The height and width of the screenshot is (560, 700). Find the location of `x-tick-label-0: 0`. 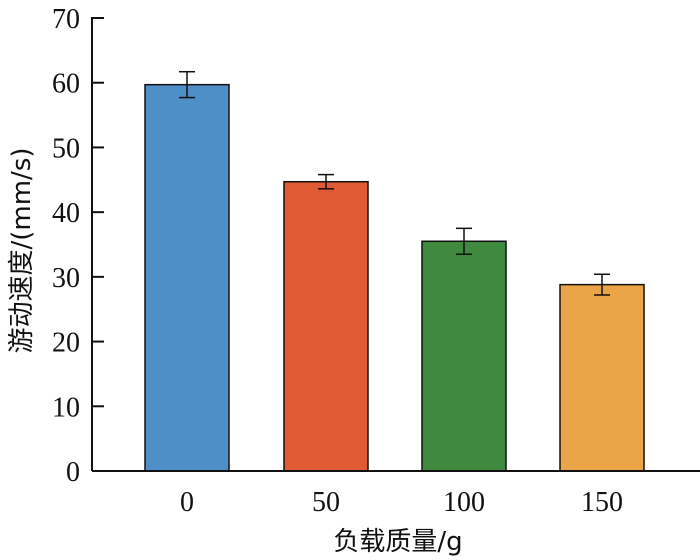

x-tick-label-0: 0 is located at coordinates (187, 502).